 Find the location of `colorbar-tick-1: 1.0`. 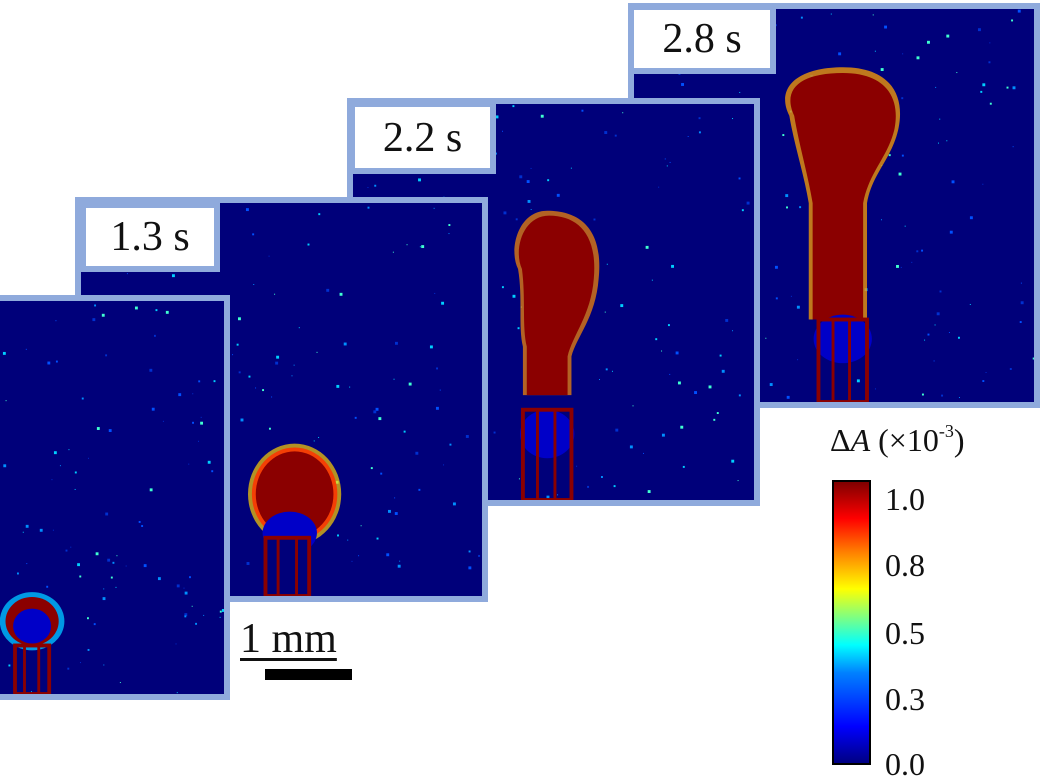

colorbar-tick-1: 1.0 is located at coordinates (905, 499).